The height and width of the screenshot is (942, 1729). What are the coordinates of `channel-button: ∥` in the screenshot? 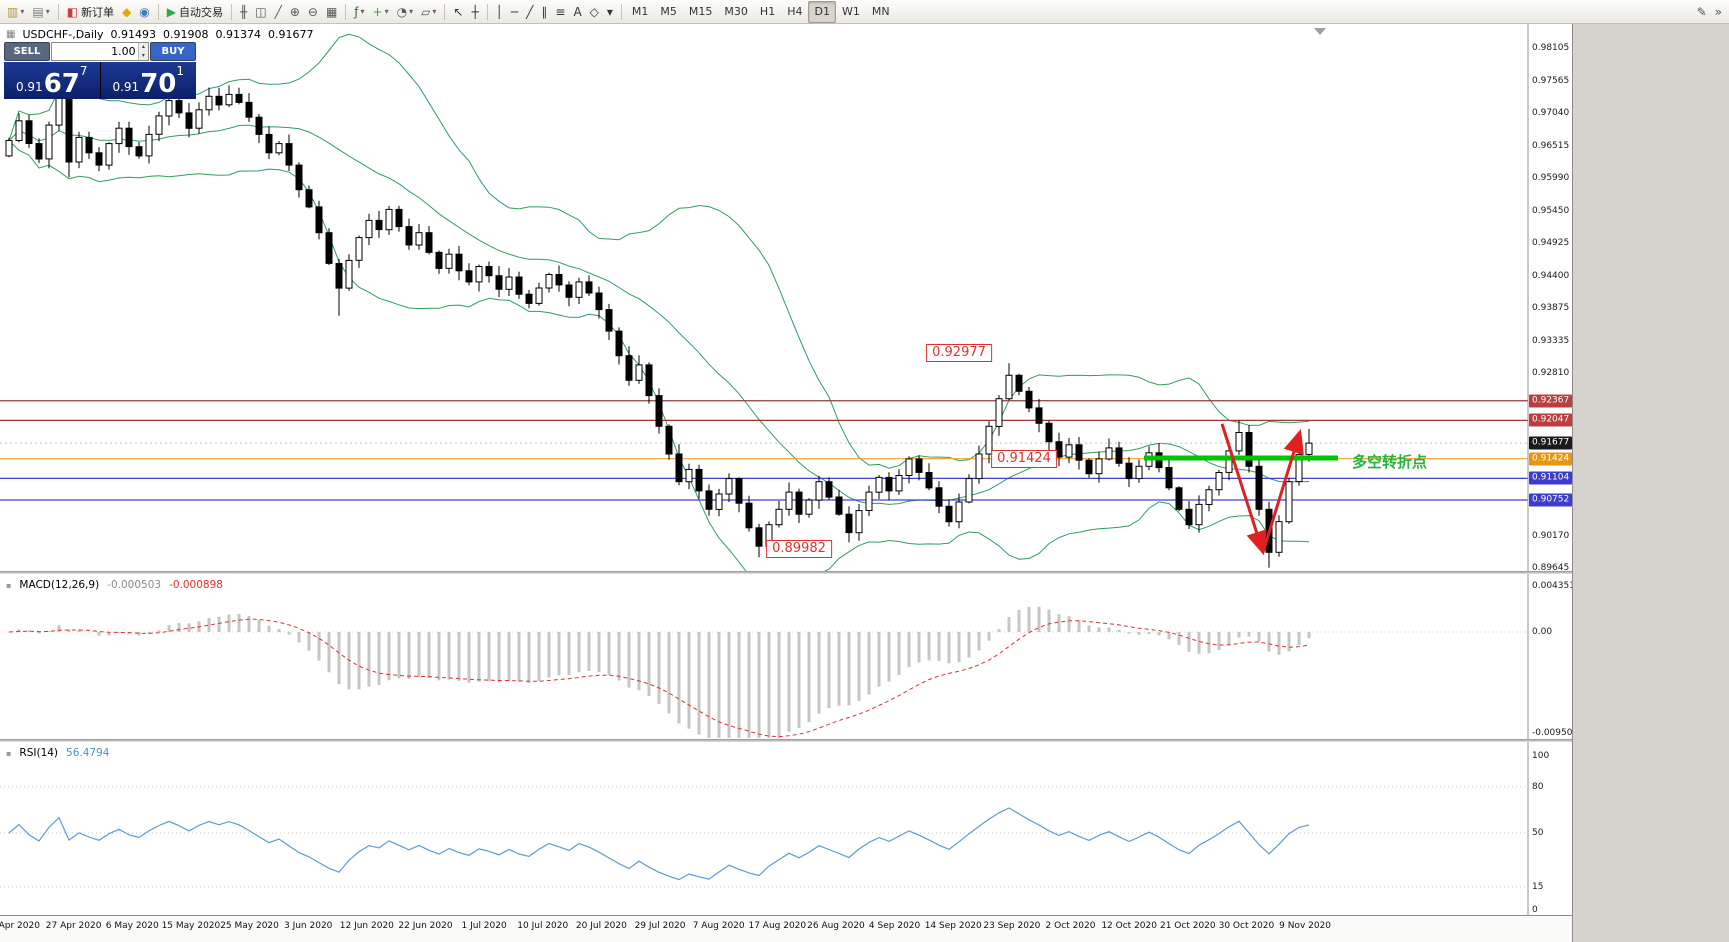 It's located at (544, 12).